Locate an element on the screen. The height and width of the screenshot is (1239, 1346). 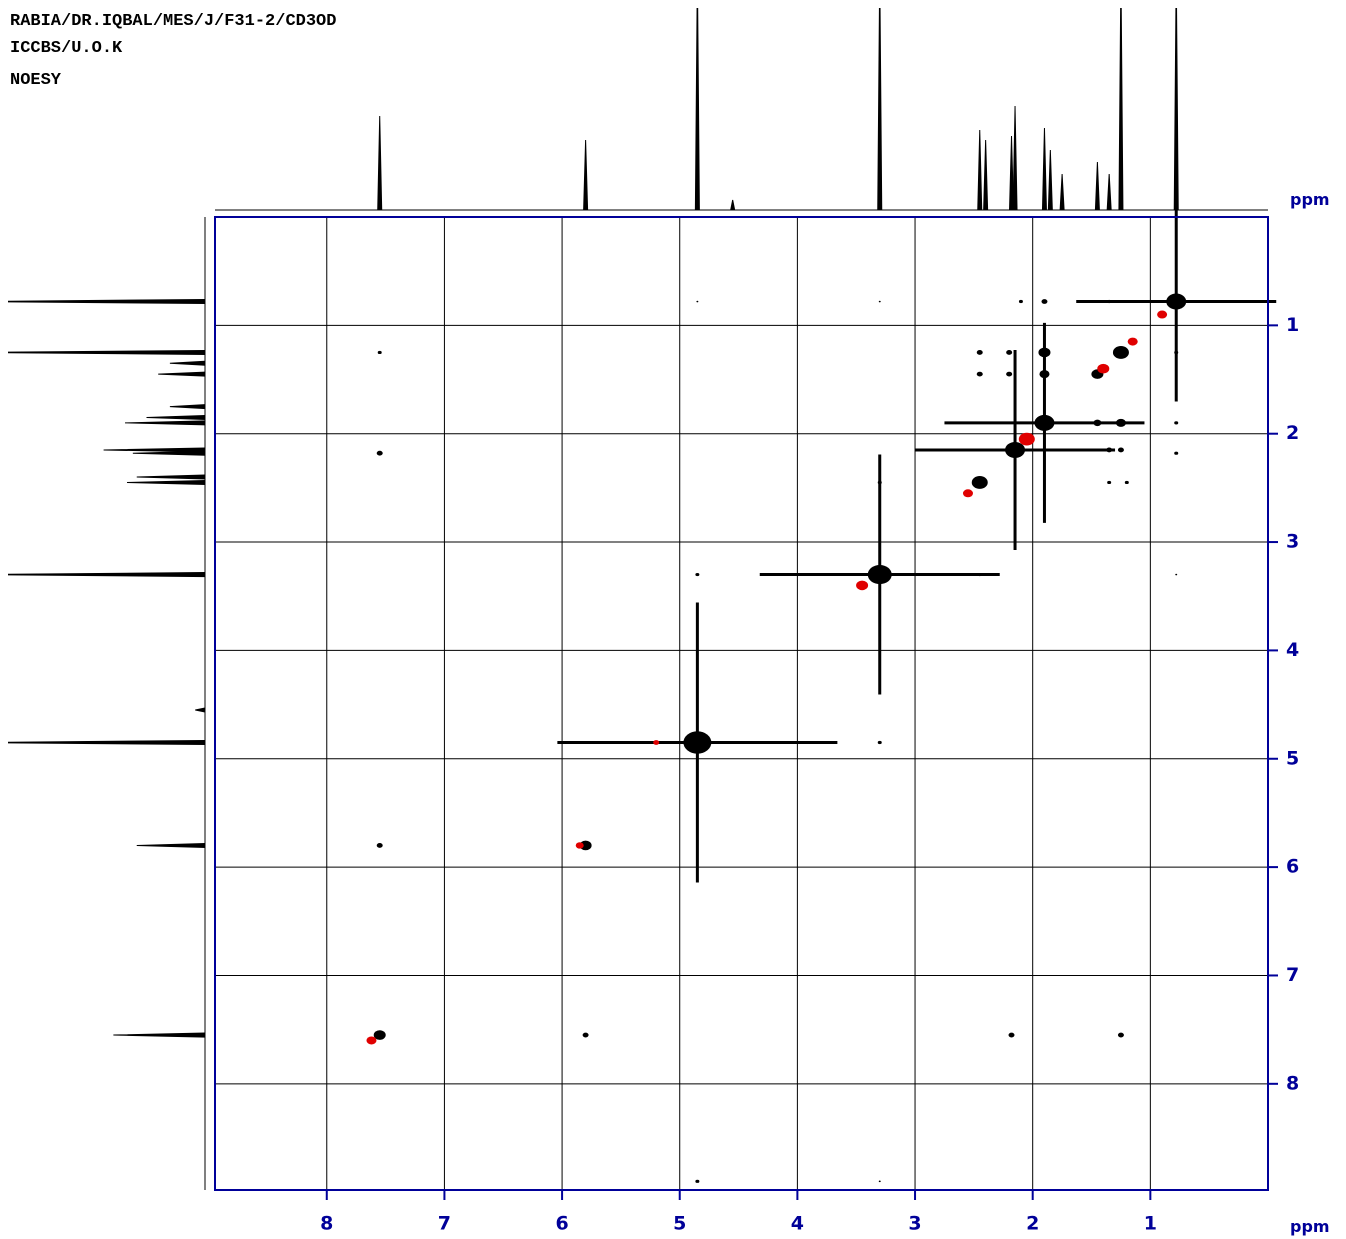
y-tick-label: 7 is located at coordinates (1292, 975).